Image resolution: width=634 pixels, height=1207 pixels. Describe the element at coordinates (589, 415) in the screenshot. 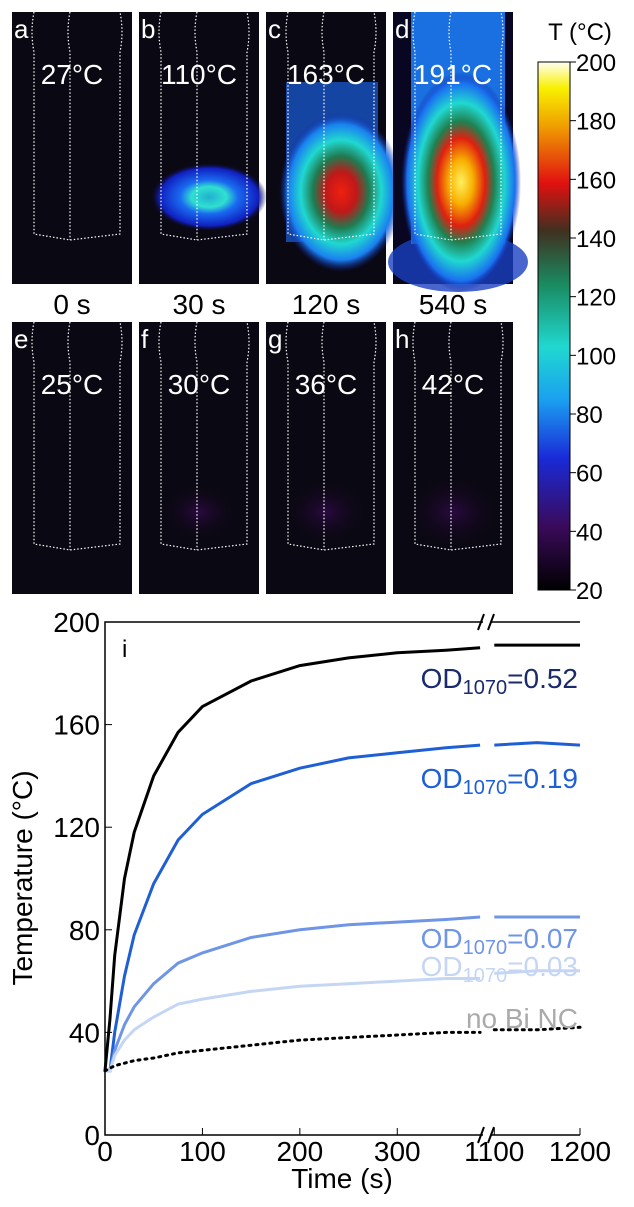

I see `colorbar-tick-label: 80` at that location.